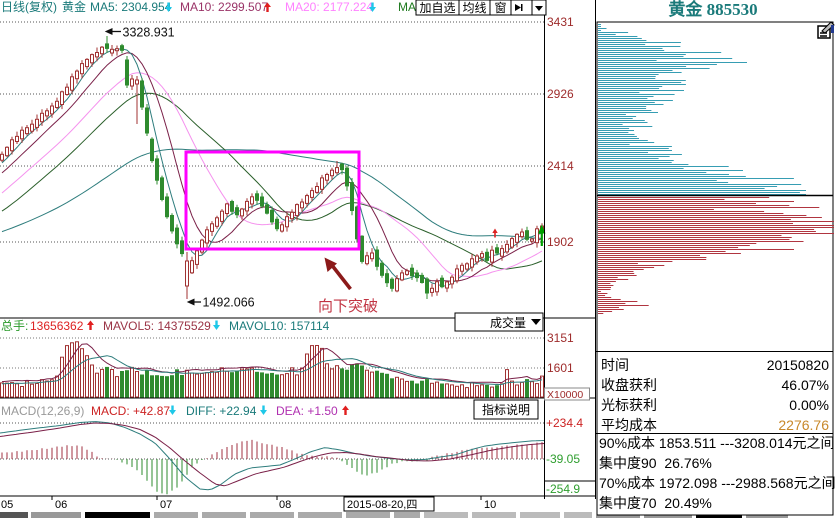 The image size is (835, 518). I want to click on svg-text: 2414, so click(560, 166).